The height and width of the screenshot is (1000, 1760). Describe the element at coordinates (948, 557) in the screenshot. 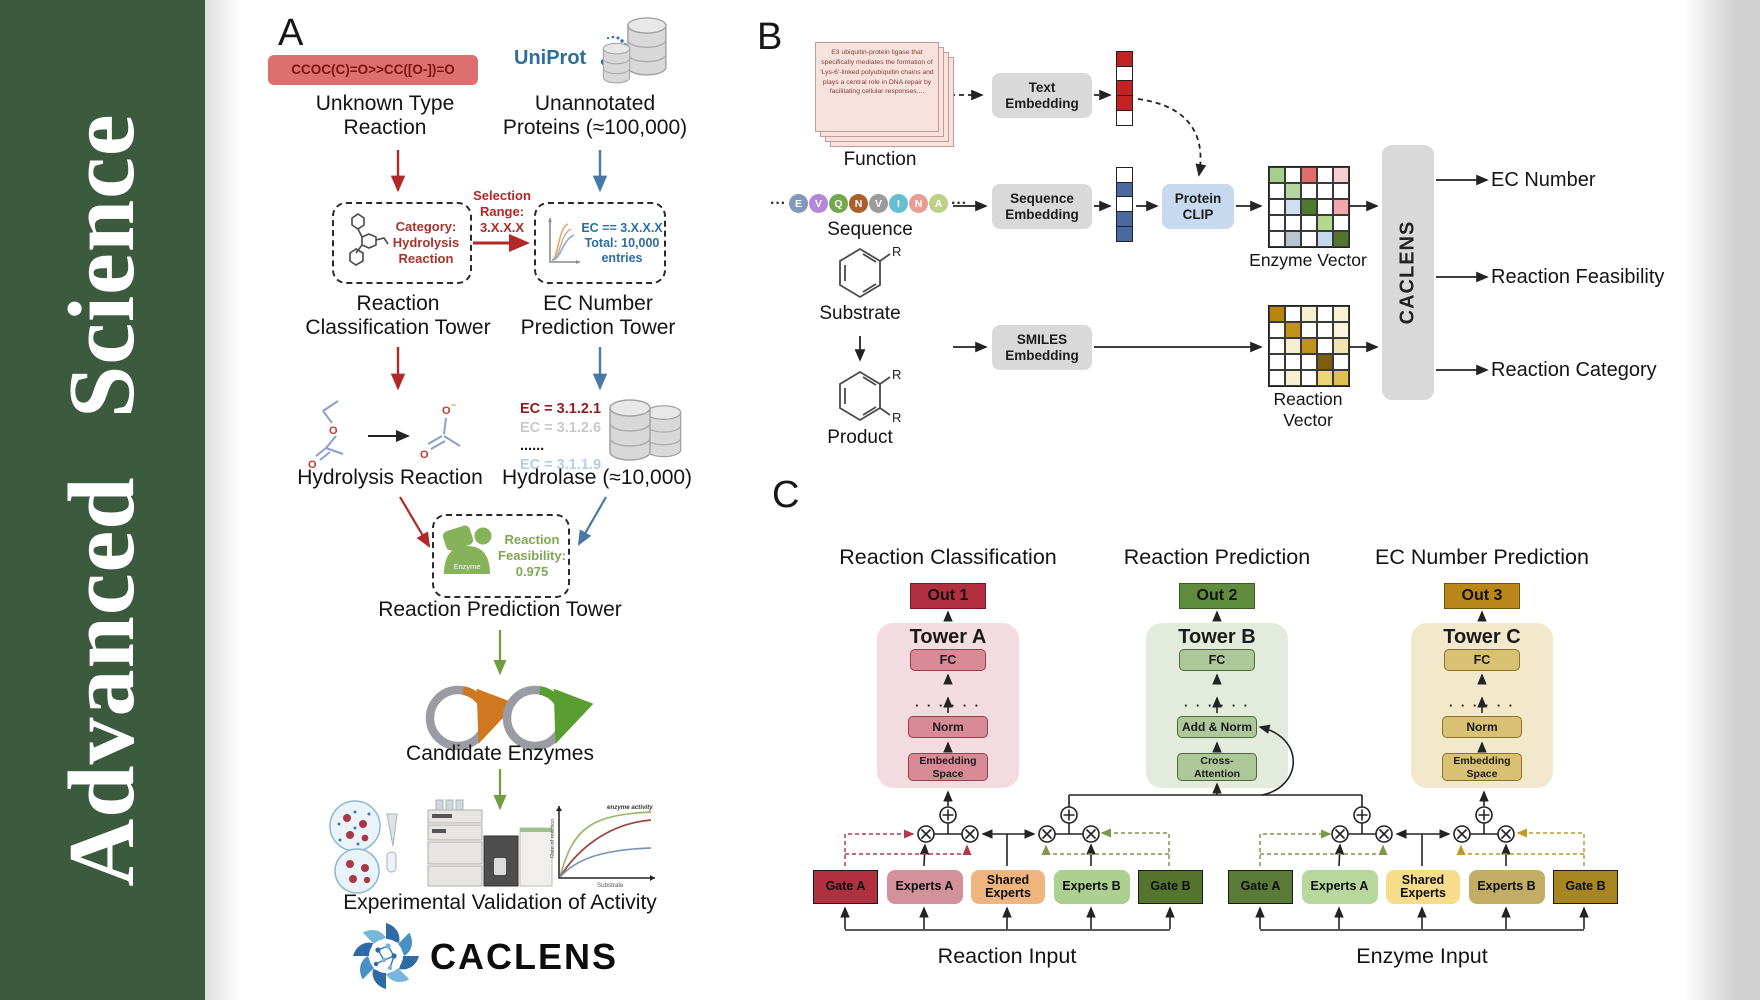

I see `reaction-classification-title: Reaction Classification` at that location.